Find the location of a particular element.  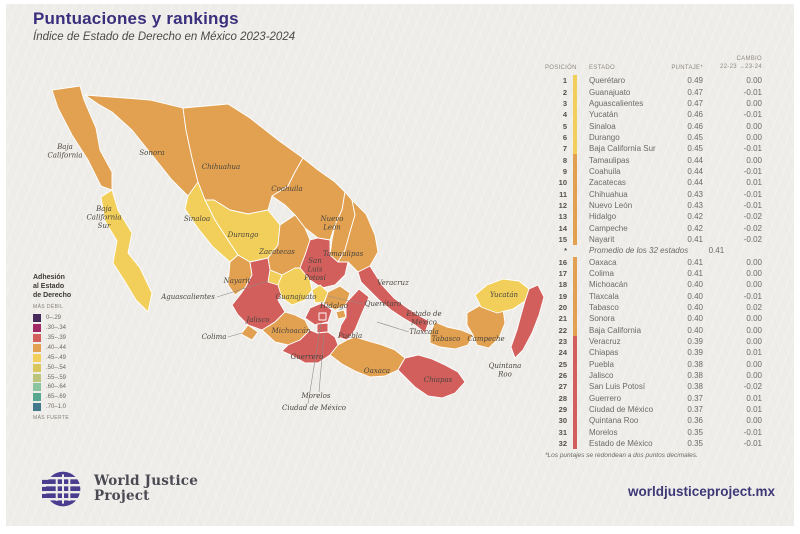

map-label-jalisco: Jalisco is located at coordinates (256, 320).